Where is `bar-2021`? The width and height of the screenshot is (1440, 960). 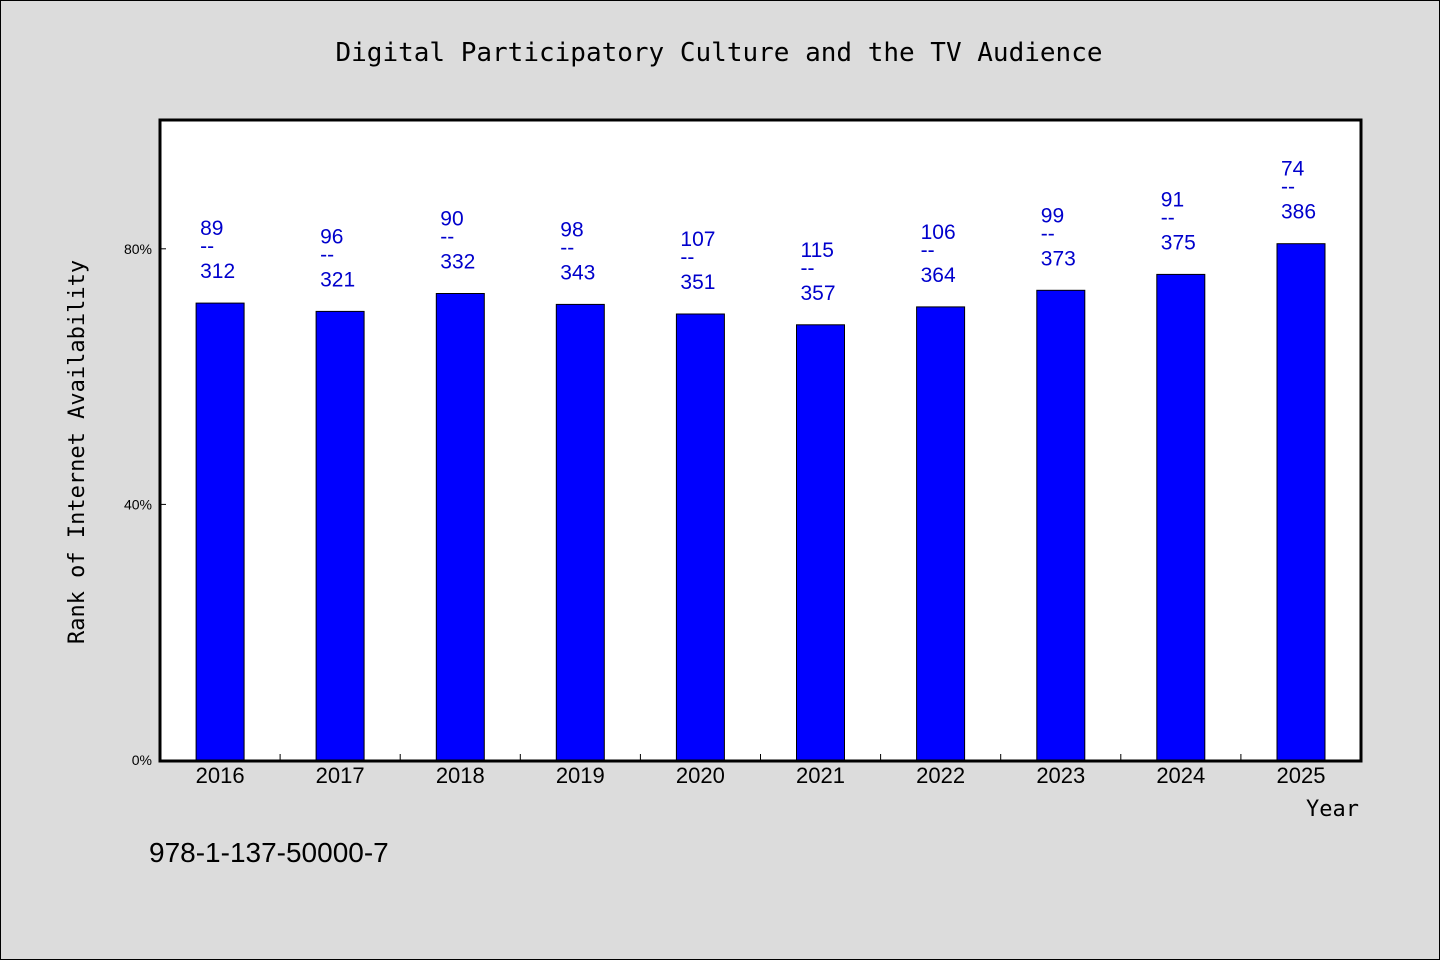
bar-2021 is located at coordinates (820, 542).